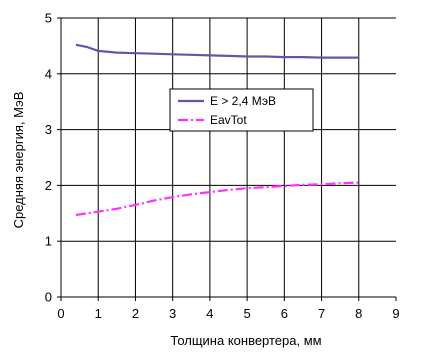 The width and height of the screenshot is (439, 352). What do you see at coordinates (243, 101) in the screenshot?
I see `legend-label-e-gt-2-4: E > 2,4 МэВ` at bounding box center [243, 101].